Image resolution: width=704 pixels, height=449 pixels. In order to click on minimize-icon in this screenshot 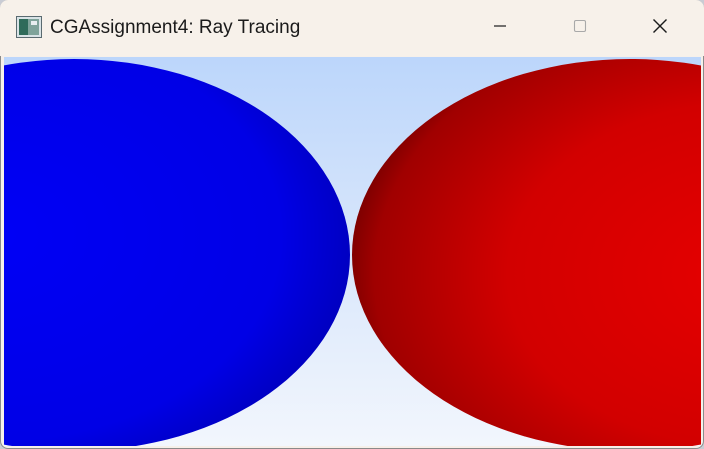, I will do `click(500, 28)`.